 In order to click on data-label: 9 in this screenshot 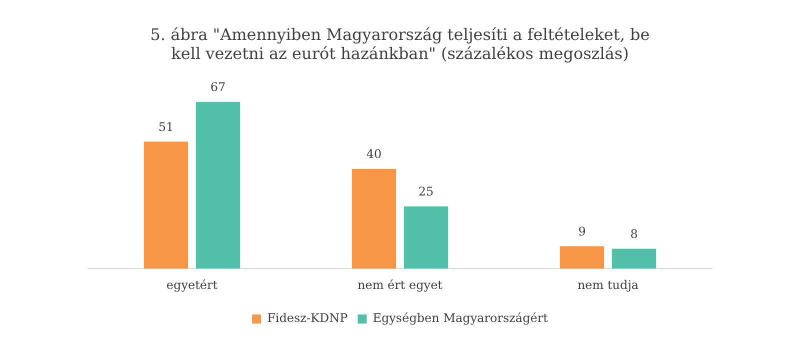, I will do `click(582, 231)`.